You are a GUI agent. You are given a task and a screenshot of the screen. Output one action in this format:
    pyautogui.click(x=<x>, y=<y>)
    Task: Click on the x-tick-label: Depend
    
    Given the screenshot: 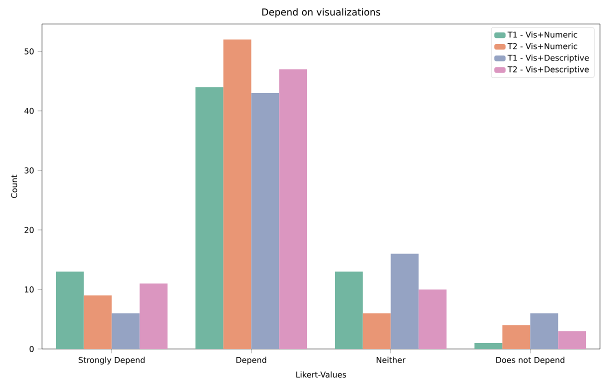 What is the action you would take?
    pyautogui.click(x=251, y=360)
    